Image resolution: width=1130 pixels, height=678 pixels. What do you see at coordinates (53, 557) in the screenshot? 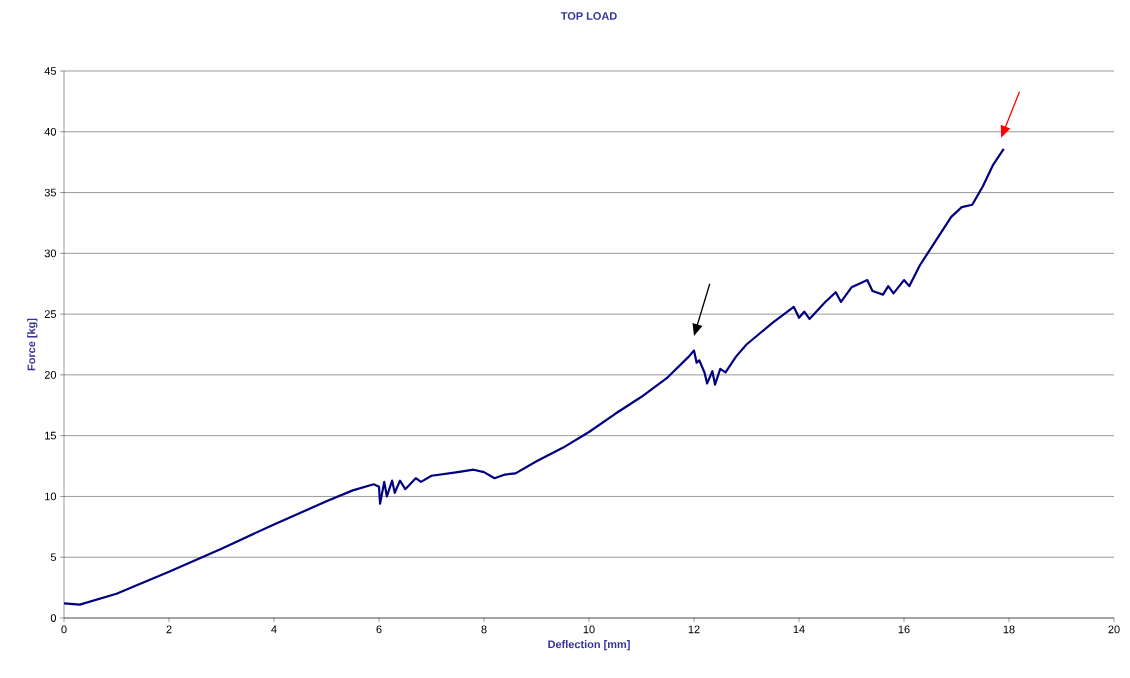
I see `y-tick-label: 5` at bounding box center [53, 557].